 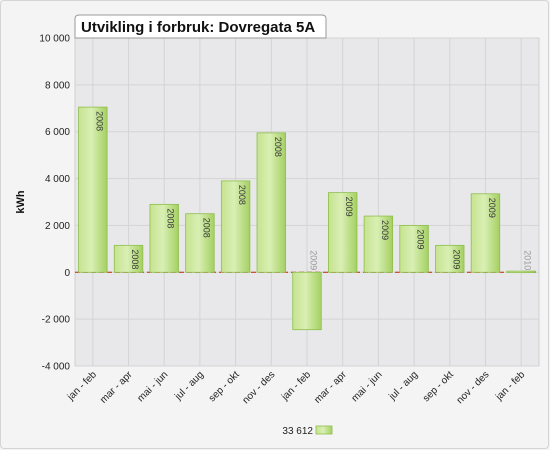 I want to click on title-tab, so click(x=200, y=26).